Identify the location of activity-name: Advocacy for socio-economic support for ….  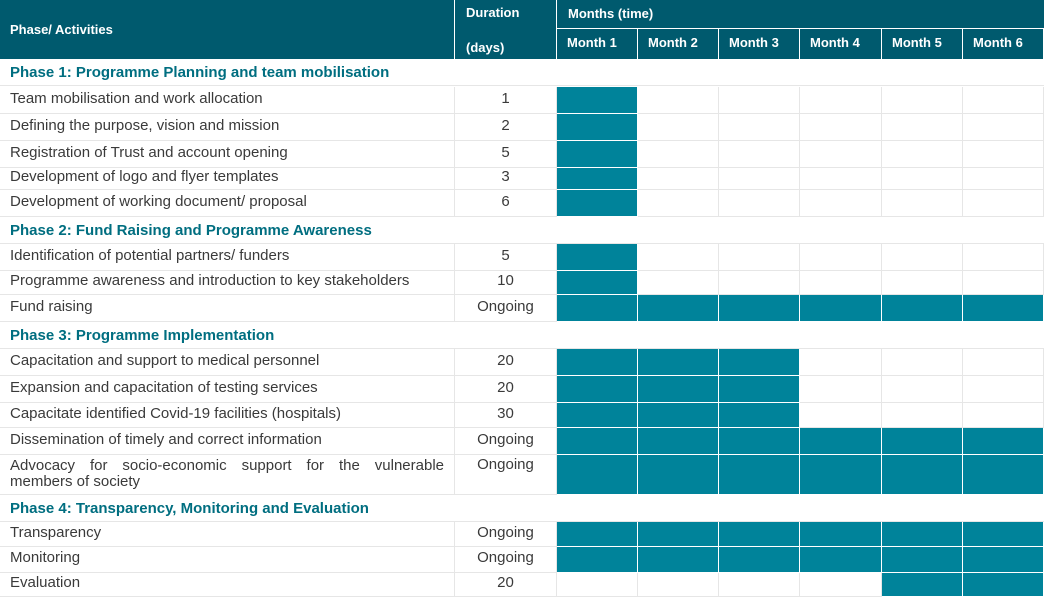
(227, 475).